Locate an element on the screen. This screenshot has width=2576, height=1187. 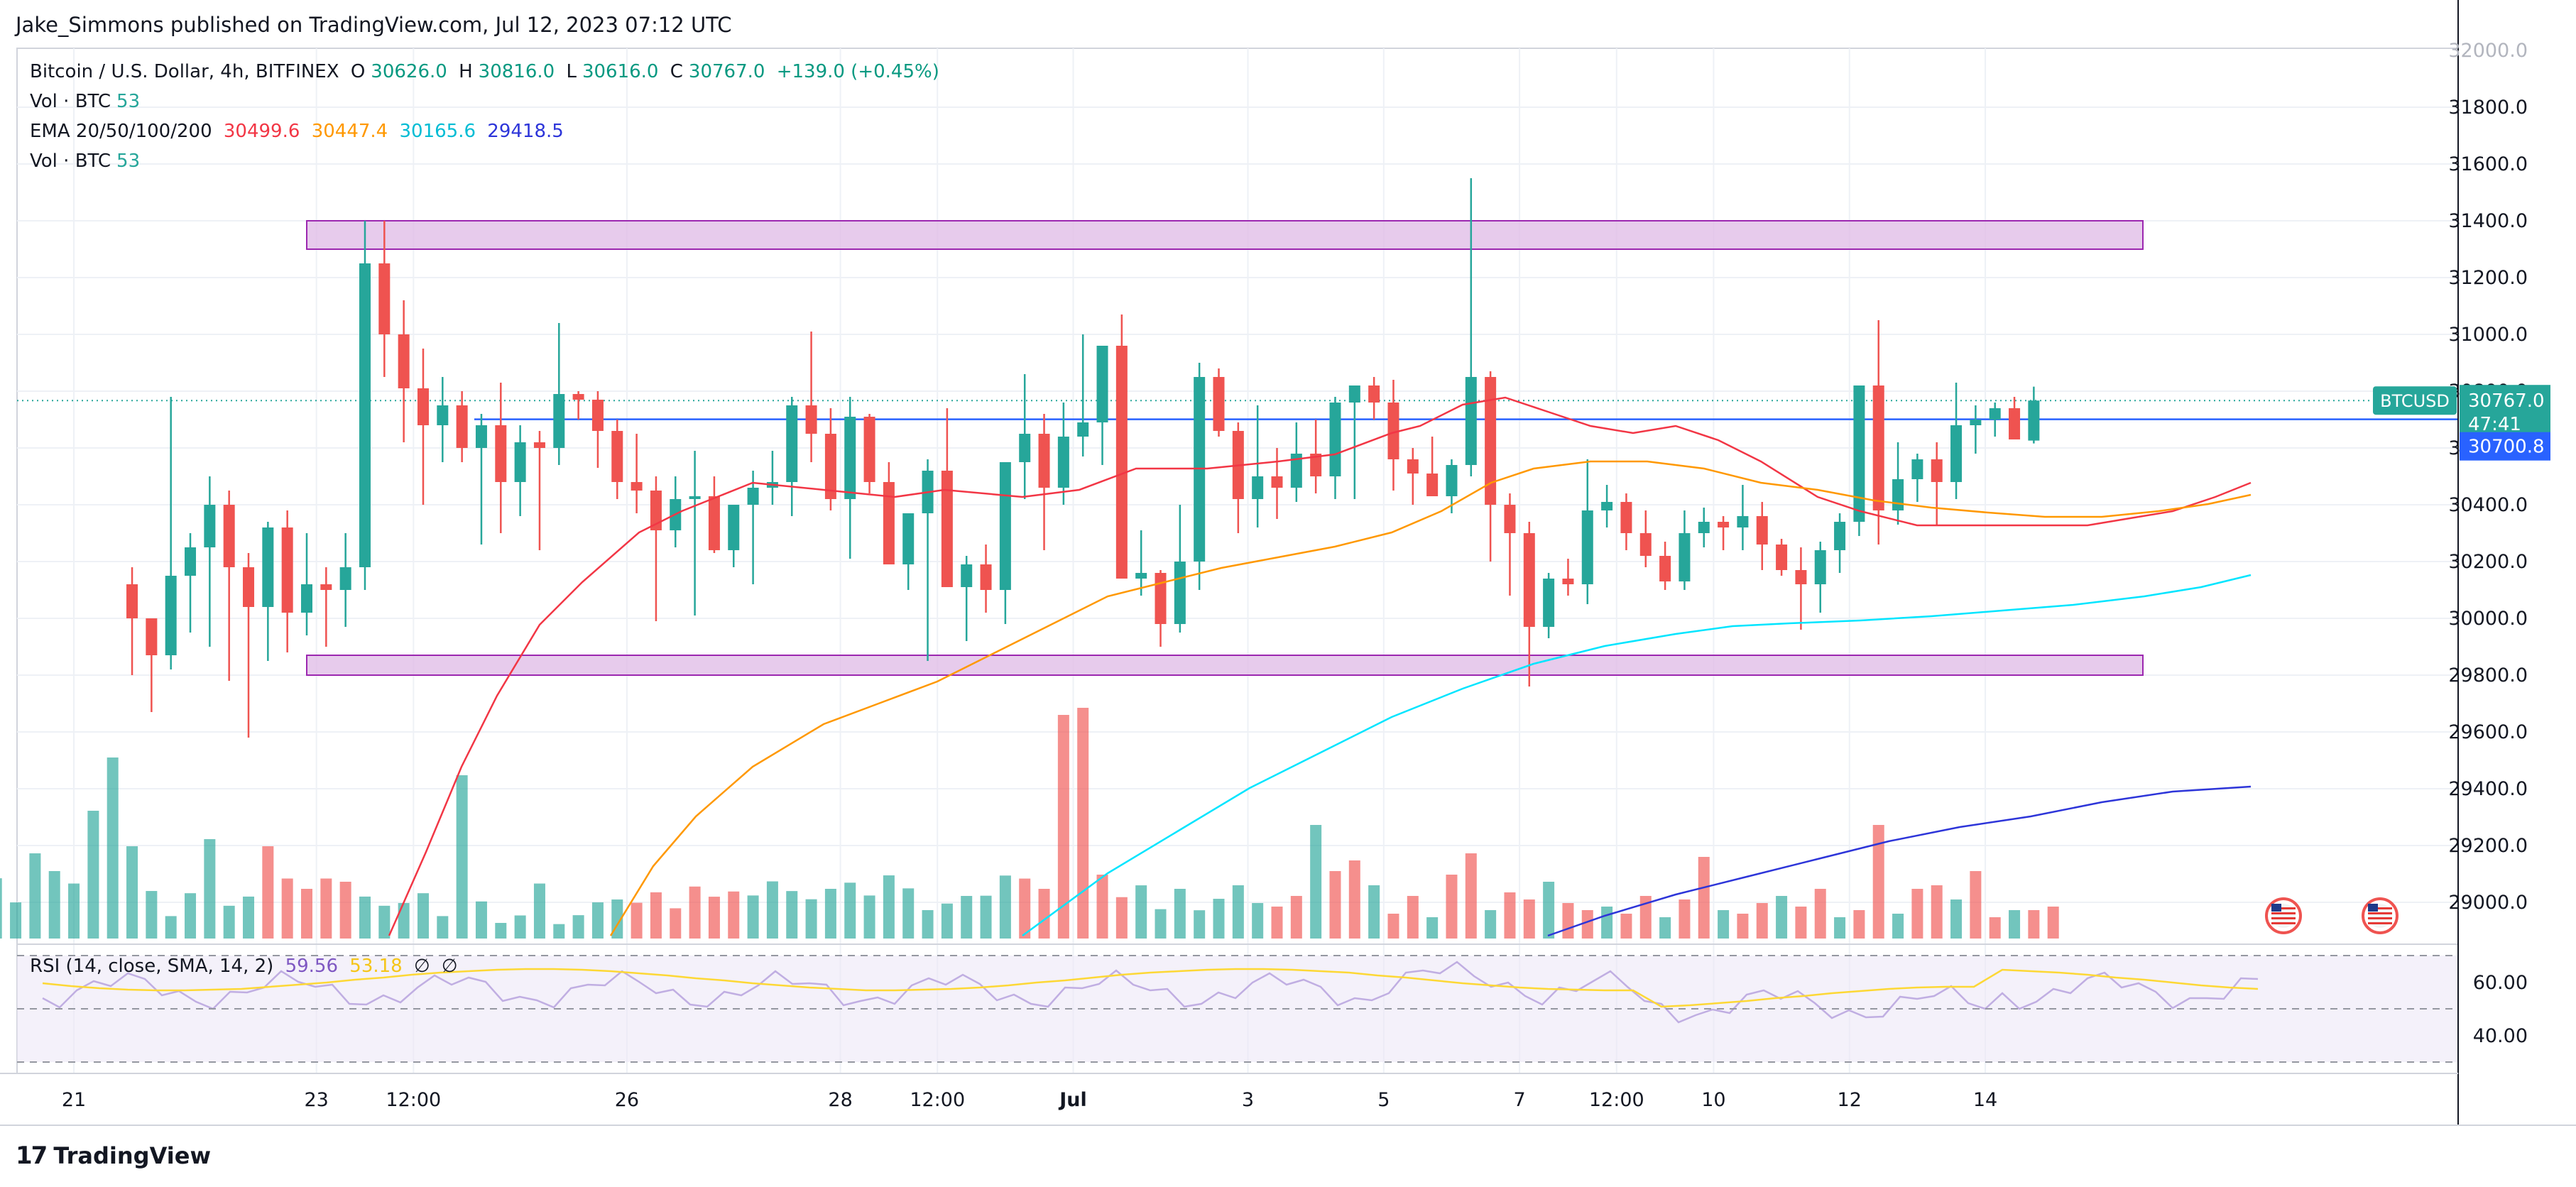
us-flag-icon is located at coordinates (2380, 915).